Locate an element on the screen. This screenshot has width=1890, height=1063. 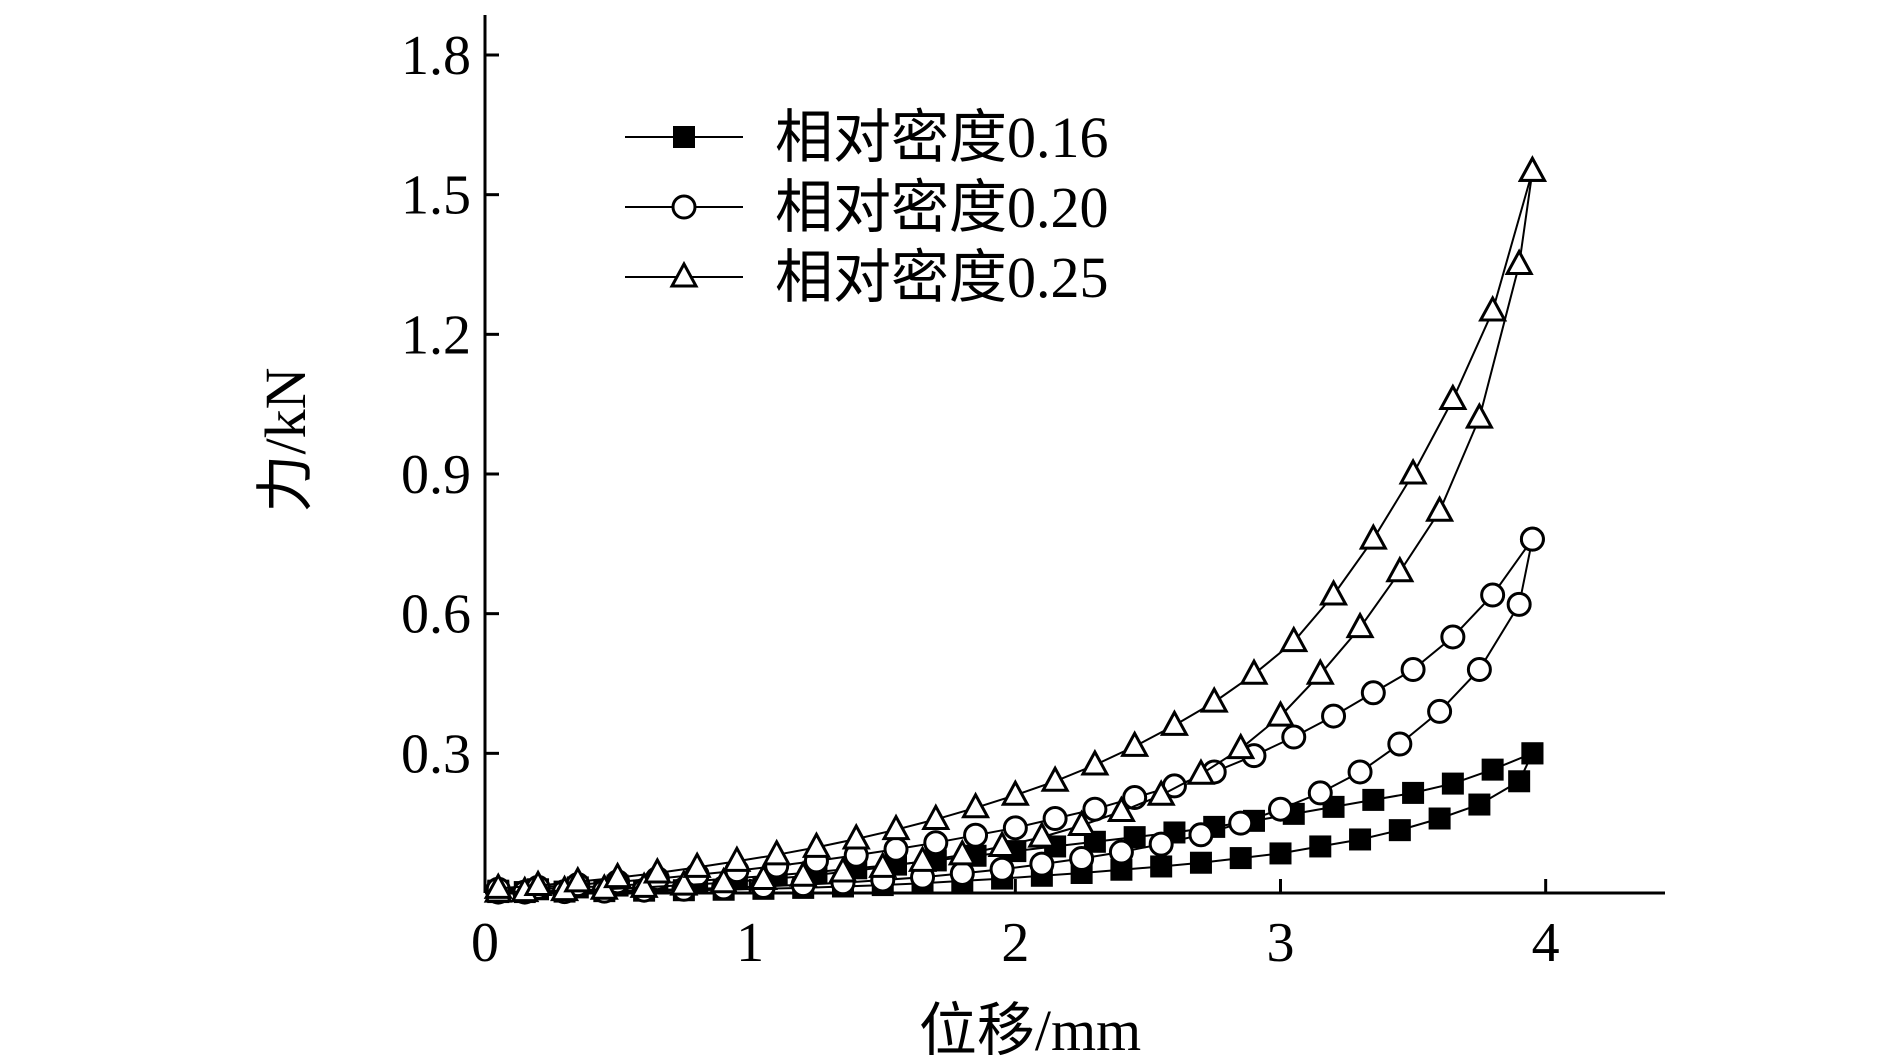
legend-item: 相对密度0.20 is located at coordinates (867, 207).